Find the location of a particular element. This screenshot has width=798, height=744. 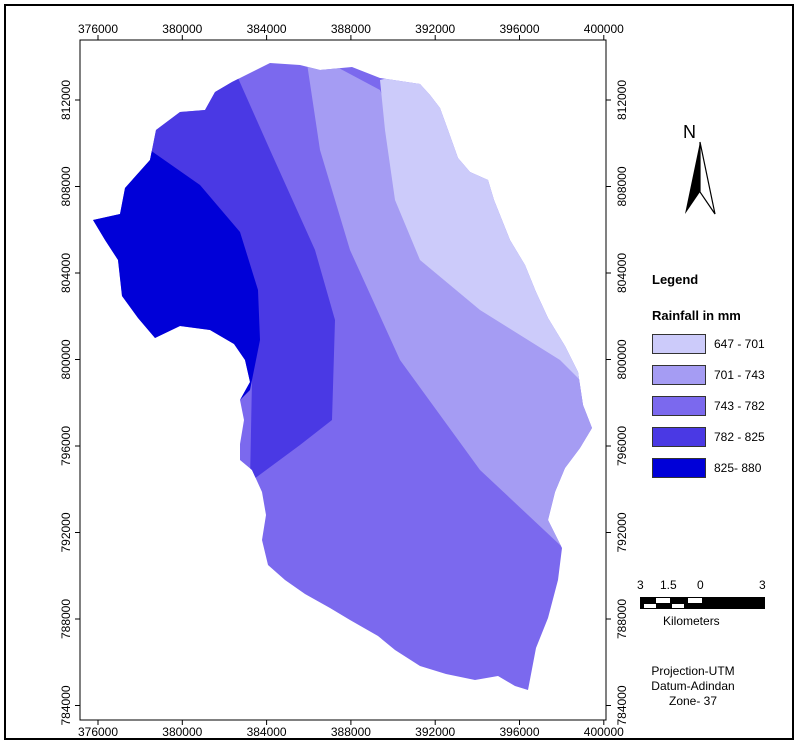

legend-item: 782 - 825 is located at coordinates (712, 438).